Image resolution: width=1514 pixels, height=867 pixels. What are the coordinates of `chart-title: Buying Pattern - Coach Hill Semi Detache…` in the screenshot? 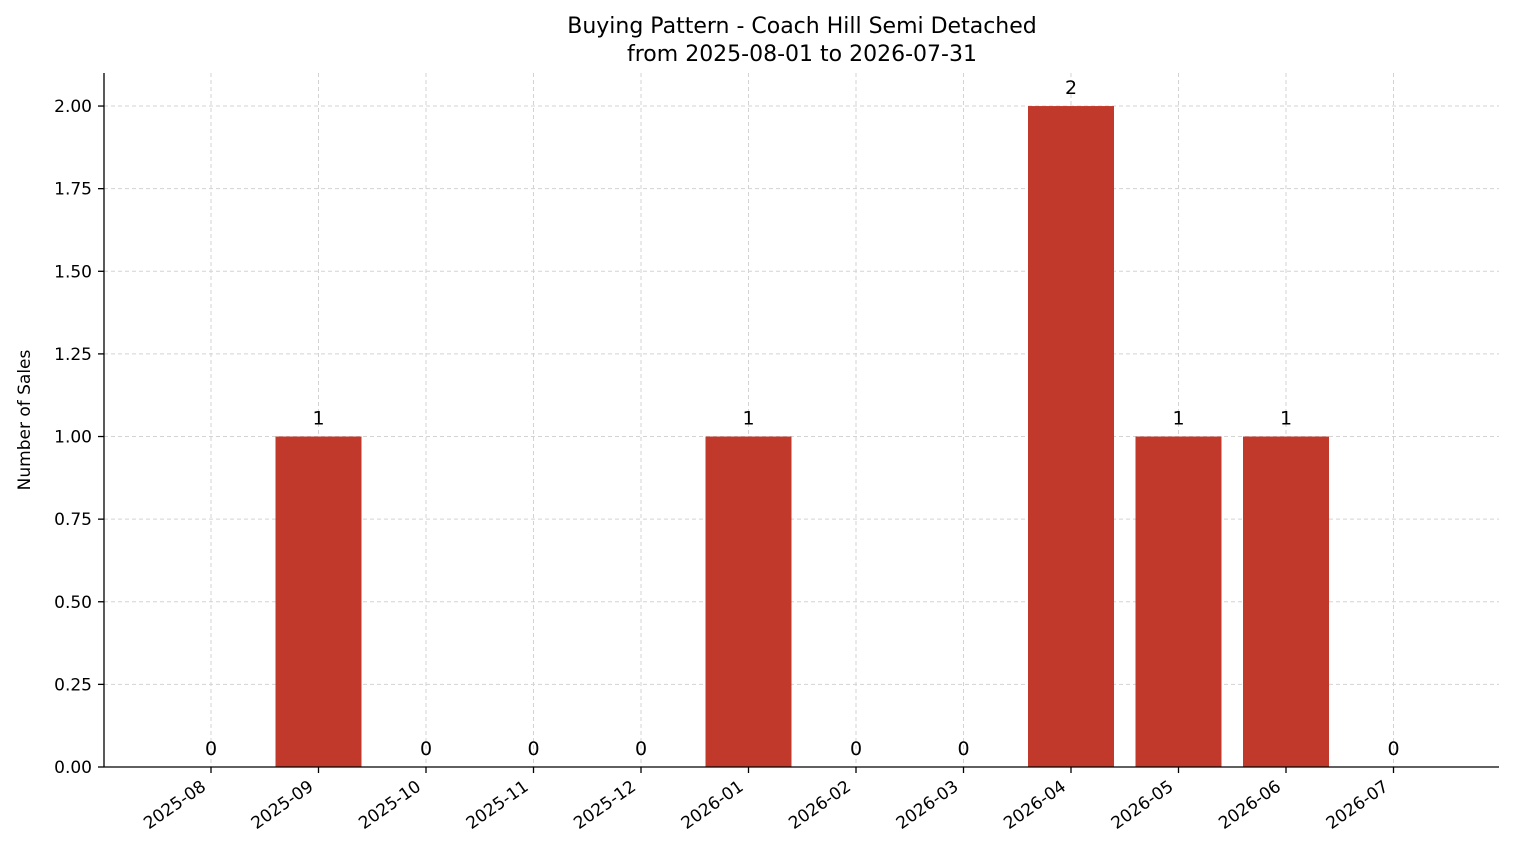 It's located at (802, 26).